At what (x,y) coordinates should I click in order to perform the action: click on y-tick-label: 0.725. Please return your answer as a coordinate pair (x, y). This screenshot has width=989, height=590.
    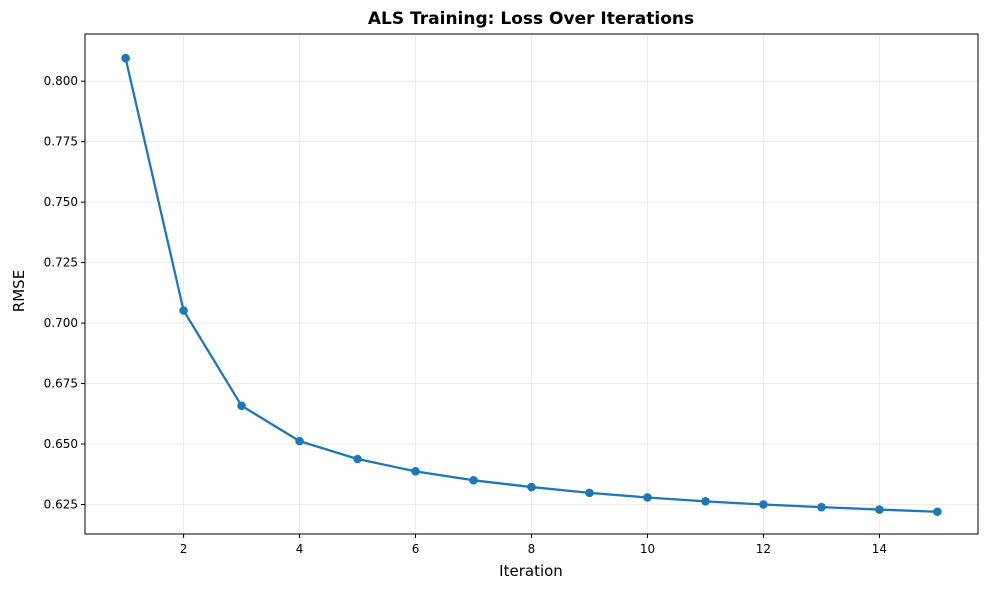
    Looking at the image, I should click on (61, 263).